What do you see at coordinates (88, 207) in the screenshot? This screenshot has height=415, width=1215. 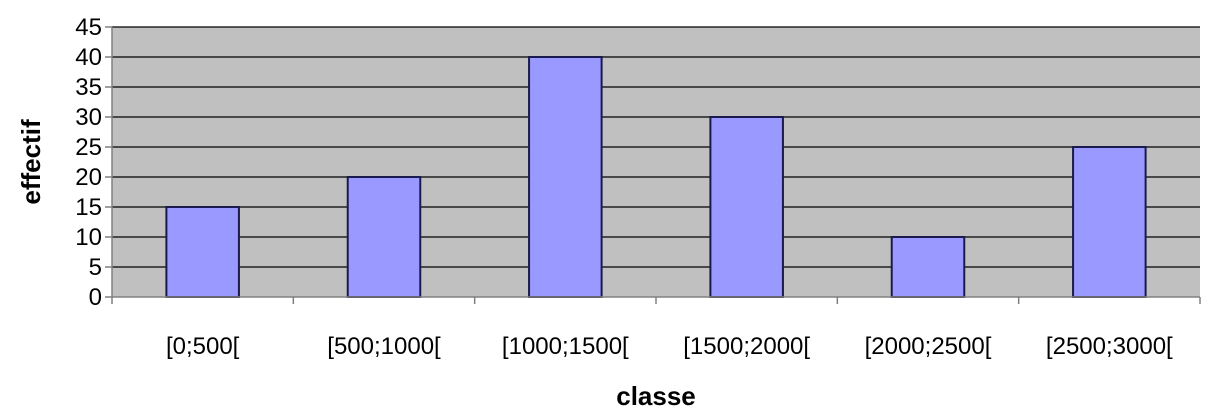 I see `y-tick-label: 15` at bounding box center [88, 207].